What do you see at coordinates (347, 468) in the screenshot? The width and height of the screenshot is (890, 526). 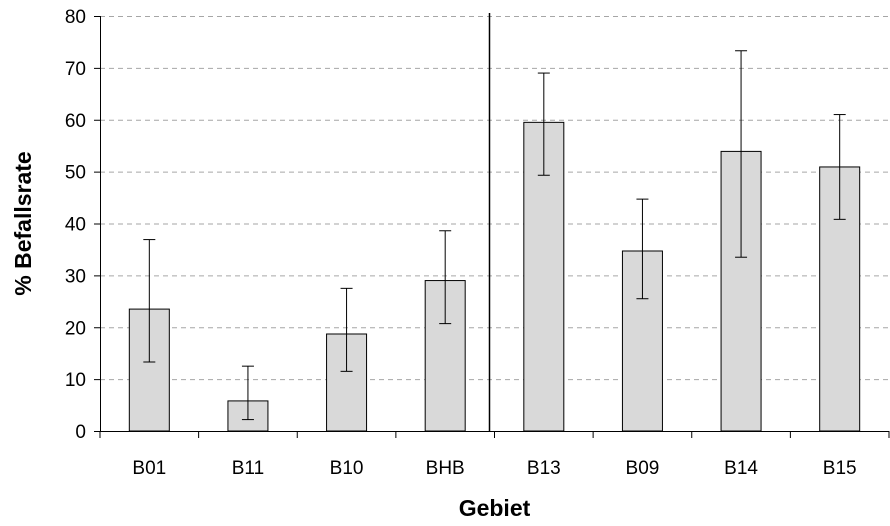 I see `x-tick-label-B10: B10` at bounding box center [347, 468].